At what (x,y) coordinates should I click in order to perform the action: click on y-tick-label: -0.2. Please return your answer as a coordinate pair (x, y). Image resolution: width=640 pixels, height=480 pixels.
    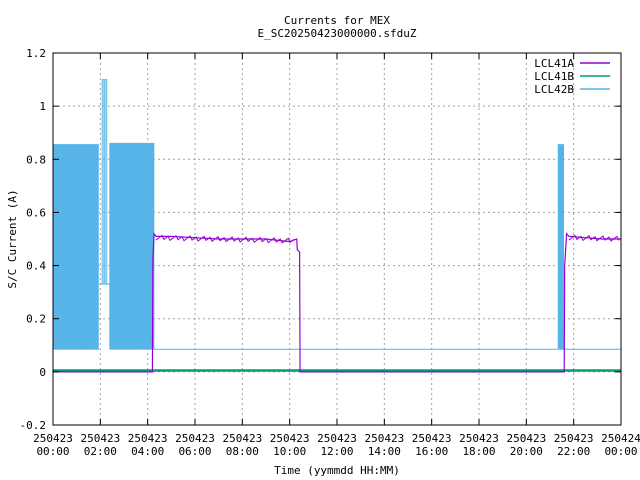
    Looking at the image, I should click on (33, 425).